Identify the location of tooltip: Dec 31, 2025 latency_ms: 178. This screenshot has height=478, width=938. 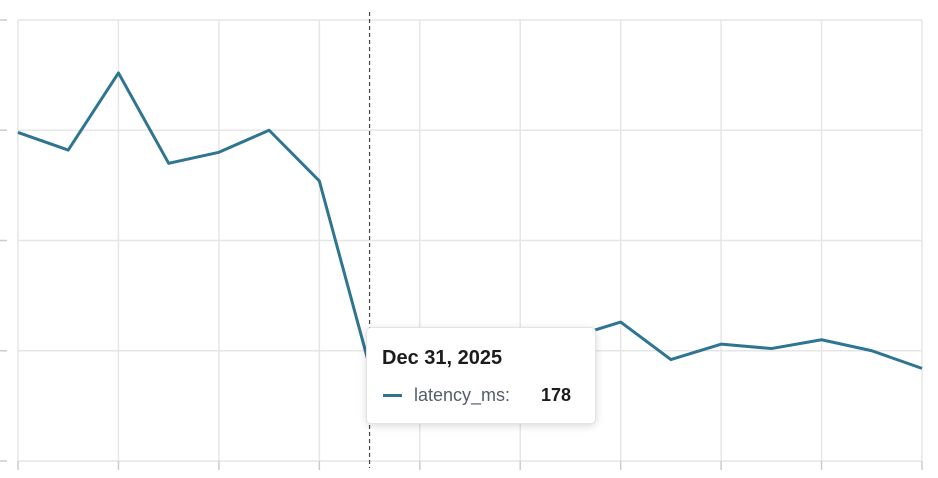
(481, 375).